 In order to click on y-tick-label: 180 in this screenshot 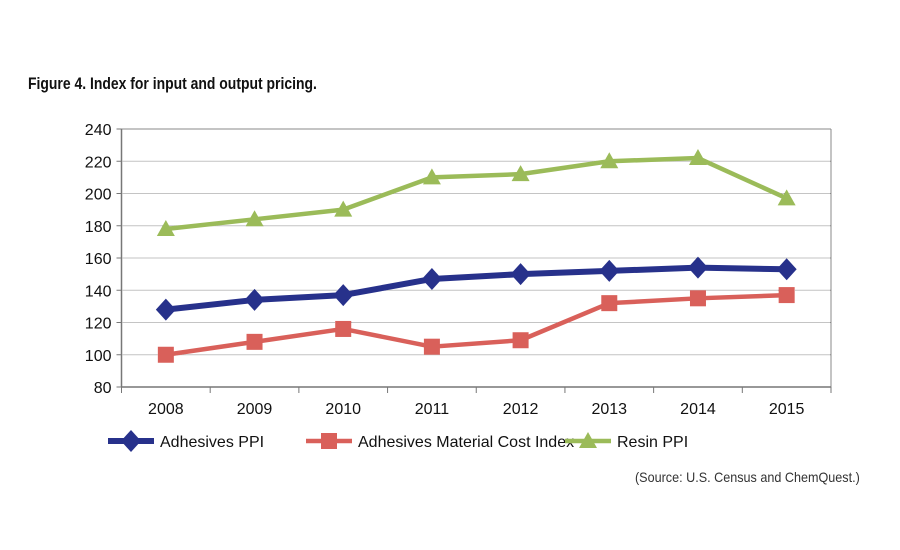, I will do `click(98, 227)`.